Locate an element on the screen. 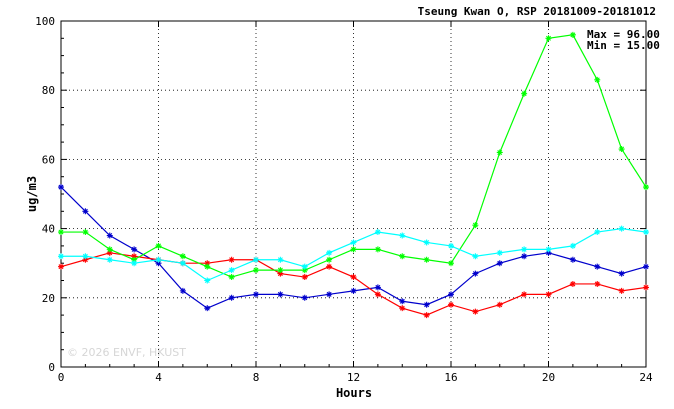 The width and height of the screenshot is (674, 409). x-tick-label: 12 is located at coordinates (353, 377).